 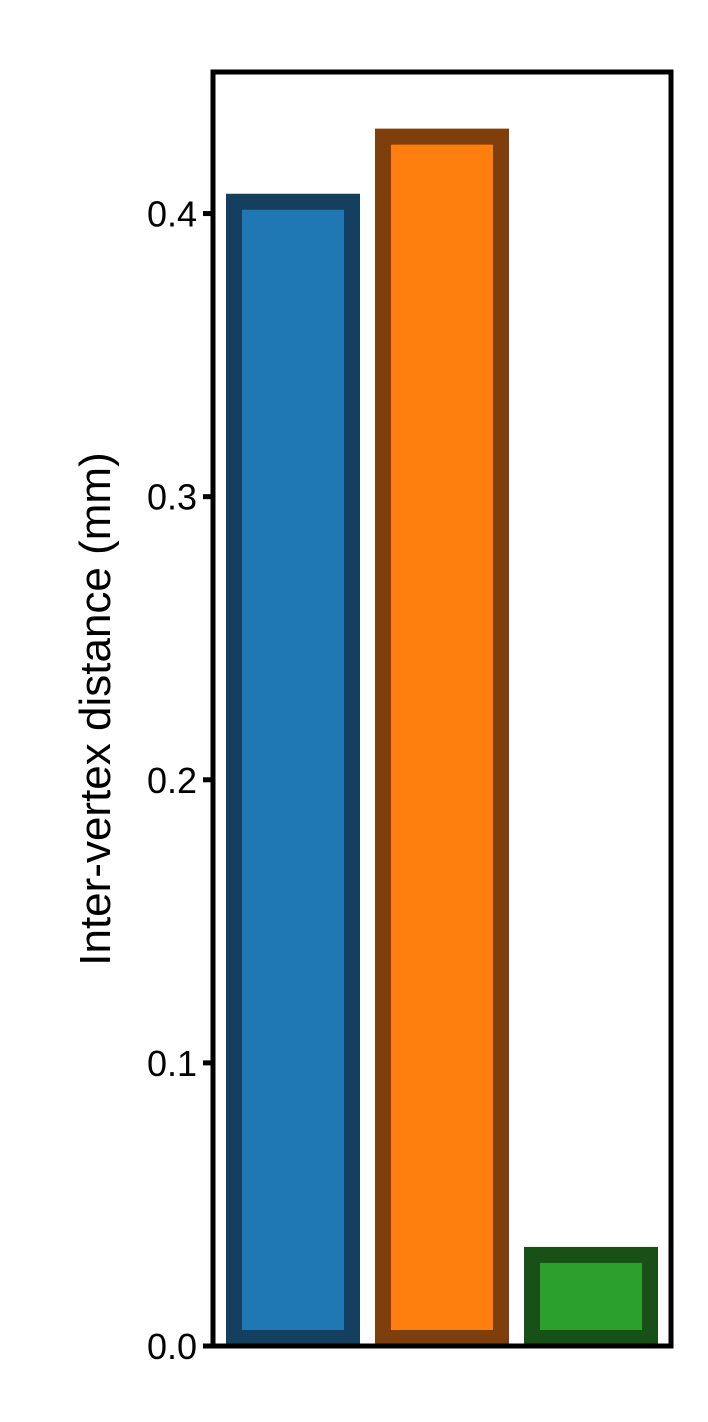 I want to click on y-tick-label: 0.3, so click(x=172, y=497).